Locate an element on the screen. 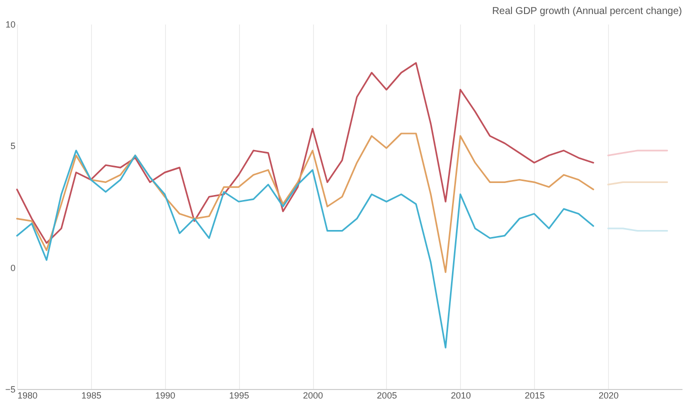 The height and width of the screenshot is (406, 690). x-tick-label: 1985 is located at coordinates (91, 395).